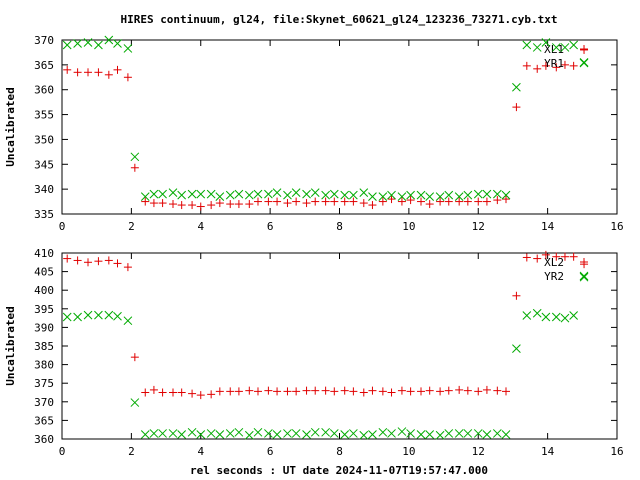  Describe the element at coordinates (554, 262) in the screenshot. I see `legend-label: XL2` at that location.